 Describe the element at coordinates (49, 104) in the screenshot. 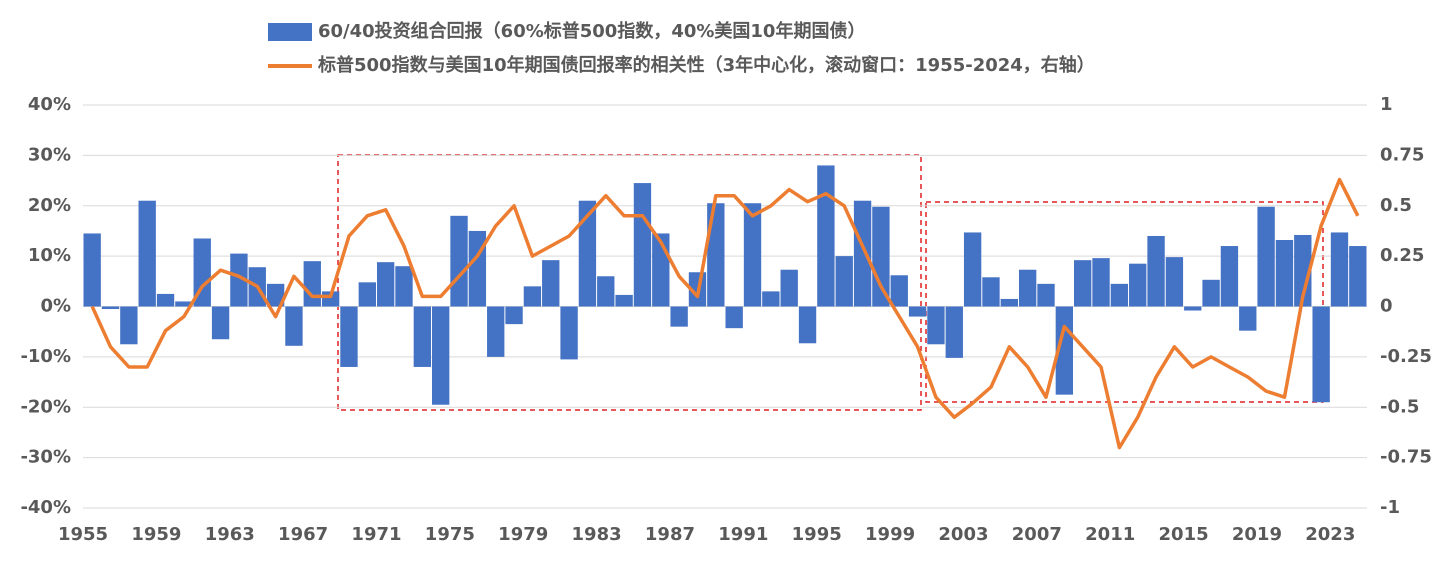

I see `y-tick-label: 40%` at that location.